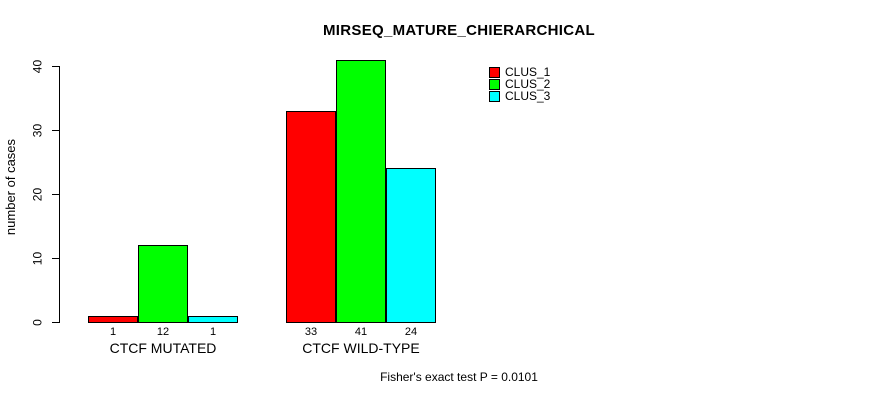 This screenshot has height=400, width=890. I want to click on x-category-label: CTCF WILD-TYPE, so click(361, 348).